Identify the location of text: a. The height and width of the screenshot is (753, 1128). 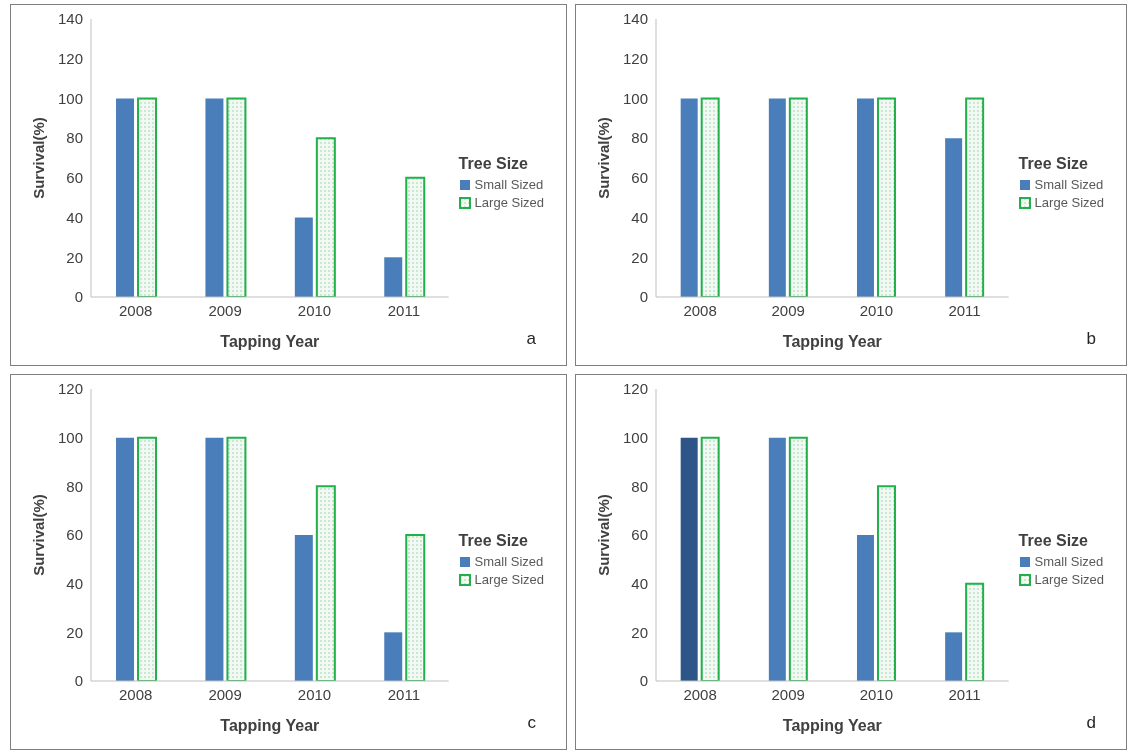
(531, 339).